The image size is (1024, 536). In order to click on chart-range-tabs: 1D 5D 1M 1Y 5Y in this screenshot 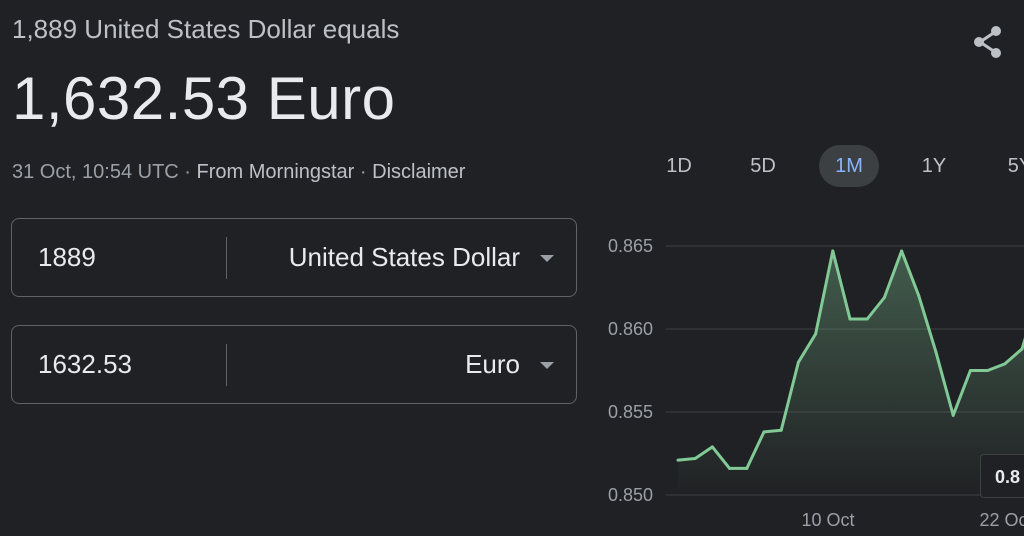, I will do `click(832, 166)`.